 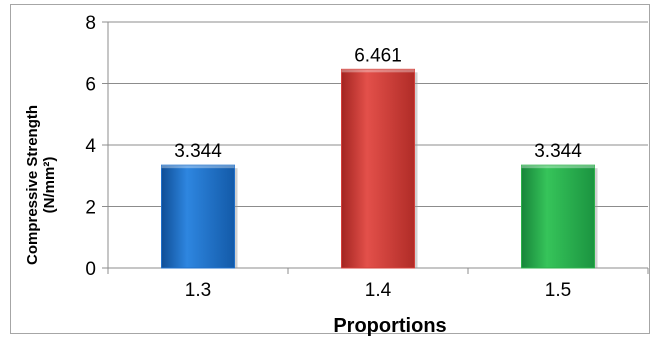 I want to click on bar-1.4, so click(x=378, y=168).